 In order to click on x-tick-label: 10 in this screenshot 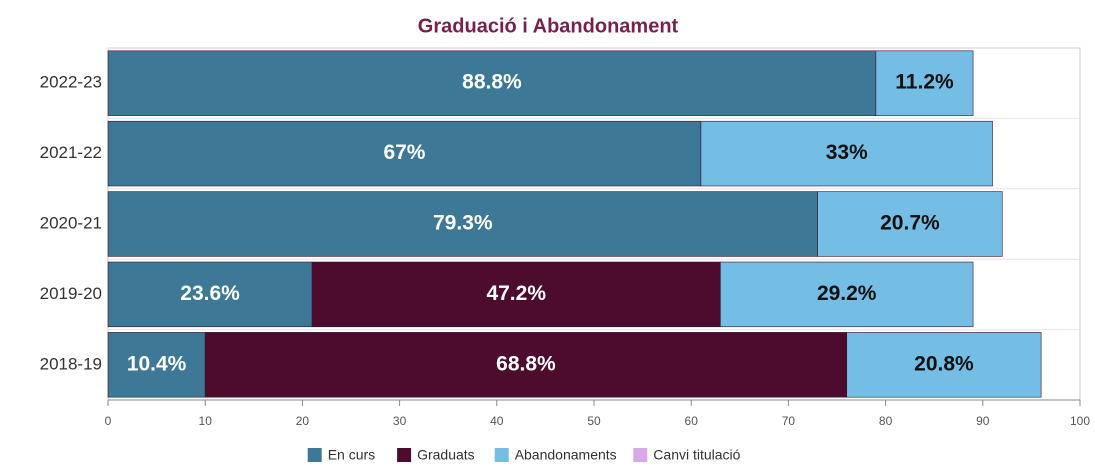, I will do `click(206, 421)`.